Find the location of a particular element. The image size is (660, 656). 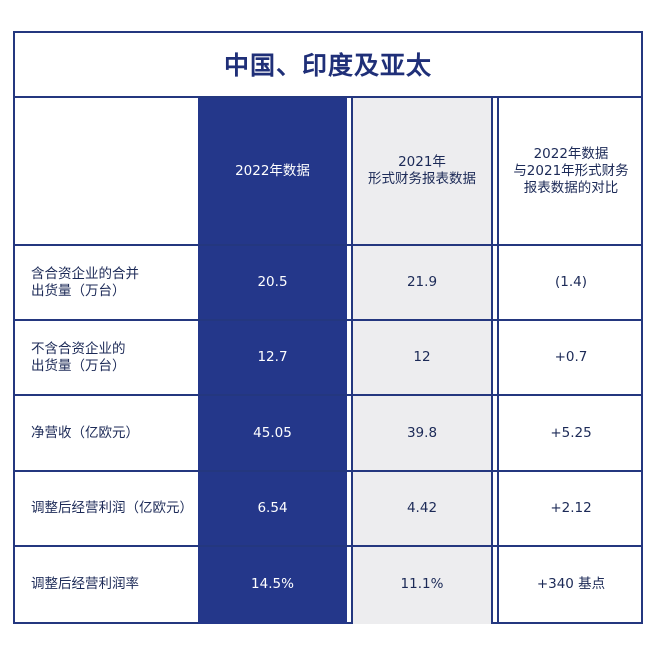

cell-compare: +0.7 is located at coordinates (571, 357).